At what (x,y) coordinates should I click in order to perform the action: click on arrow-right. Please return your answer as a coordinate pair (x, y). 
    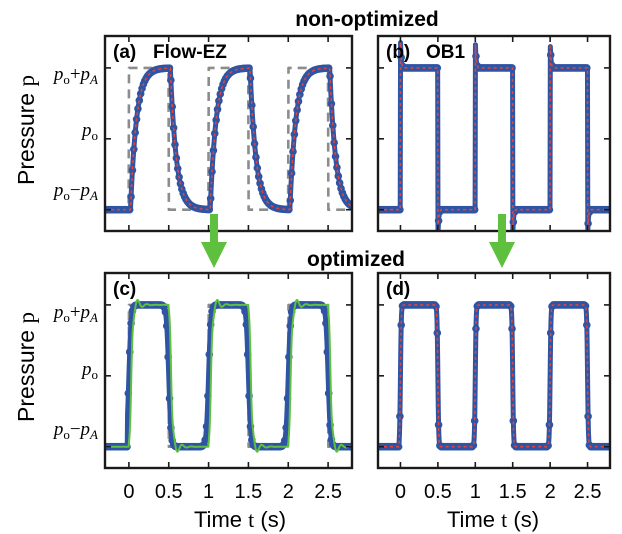
    Looking at the image, I should click on (502, 241).